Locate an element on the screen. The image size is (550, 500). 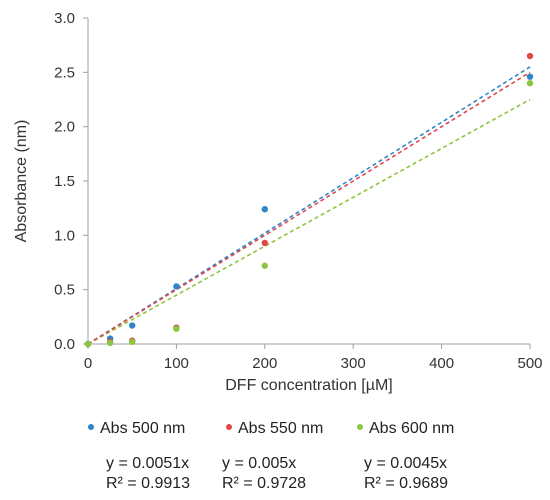
y-tick-label: 3.0 is located at coordinates (64, 18).